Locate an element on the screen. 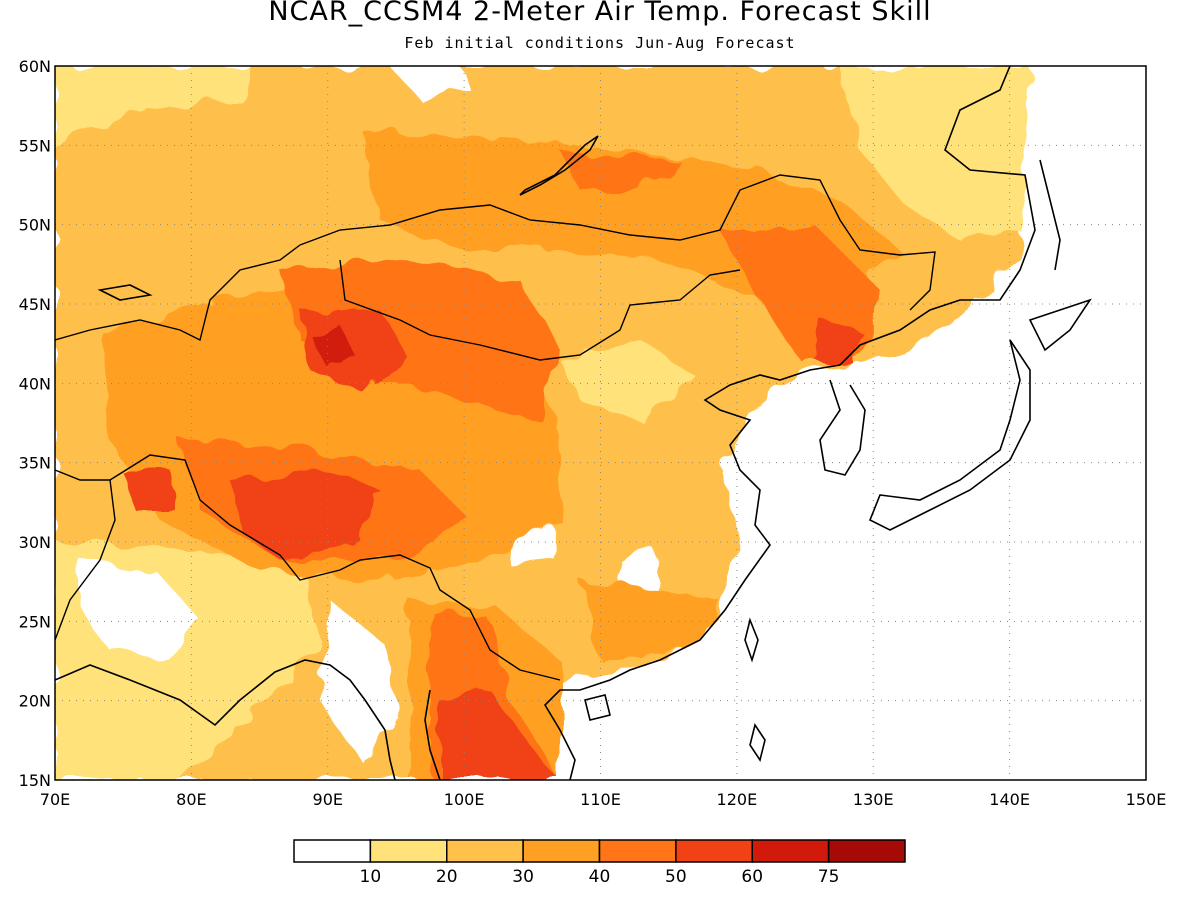  coastline-japan is located at coordinates (949, 435).